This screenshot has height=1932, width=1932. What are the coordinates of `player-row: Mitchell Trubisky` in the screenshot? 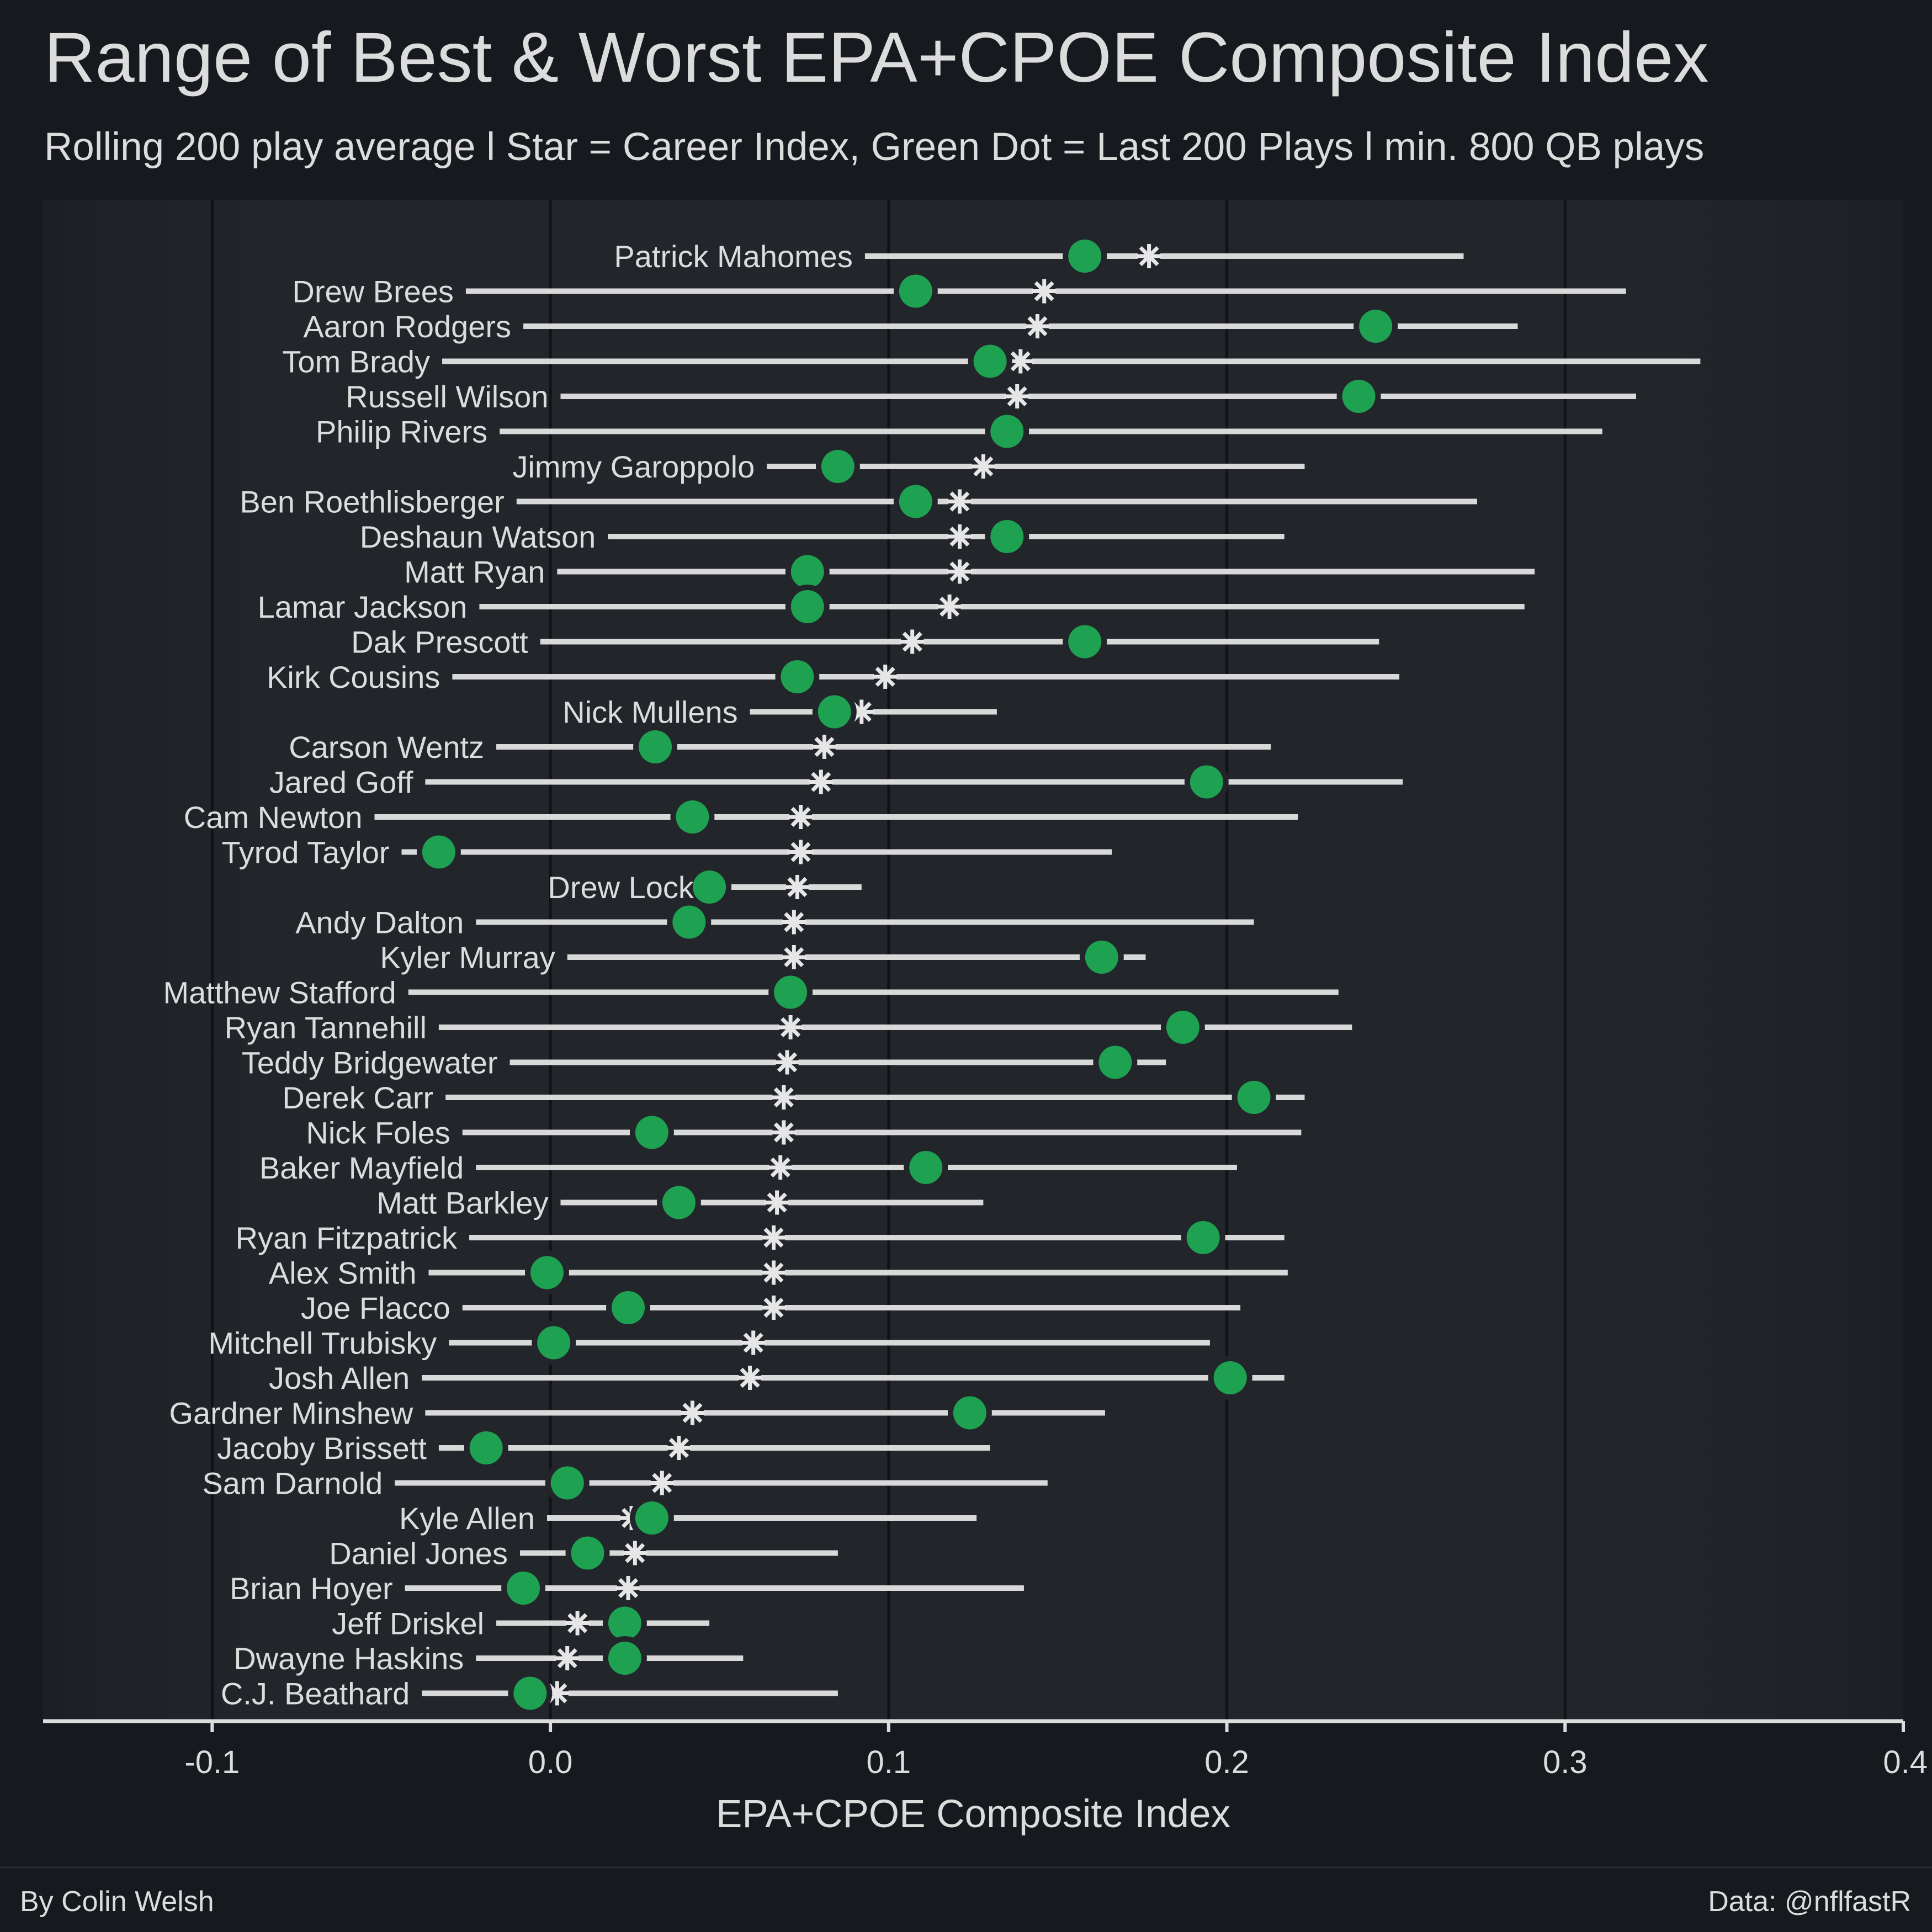 It's located at (709, 1343).